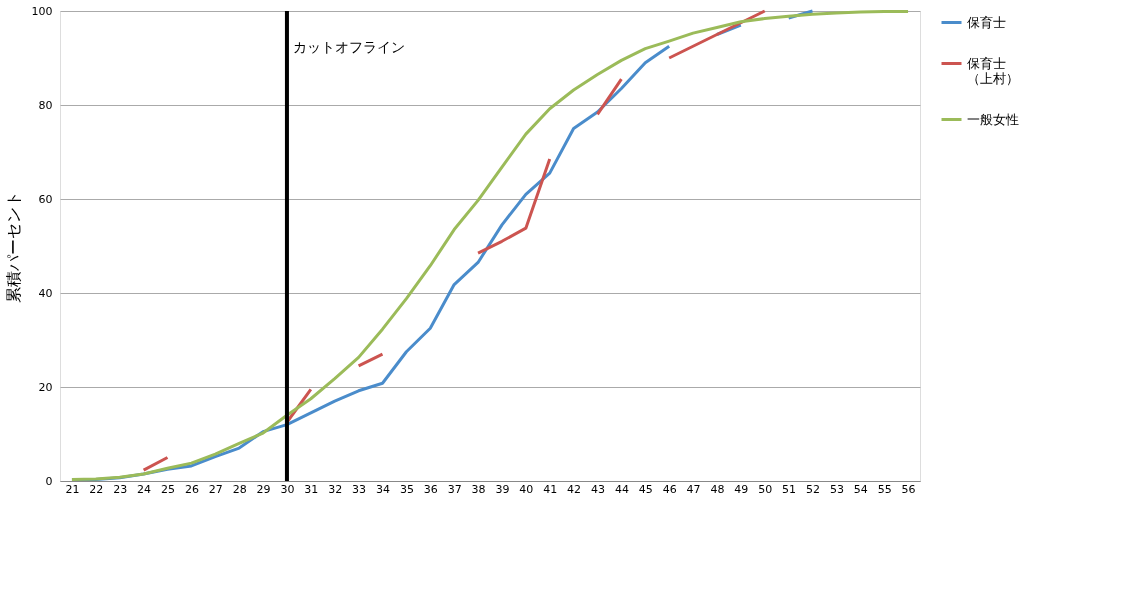 The height and width of the screenshot is (597, 1127). What do you see at coordinates (348, 47) in the screenshot?
I see `ref-line-label: カットオフライン` at bounding box center [348, 47].